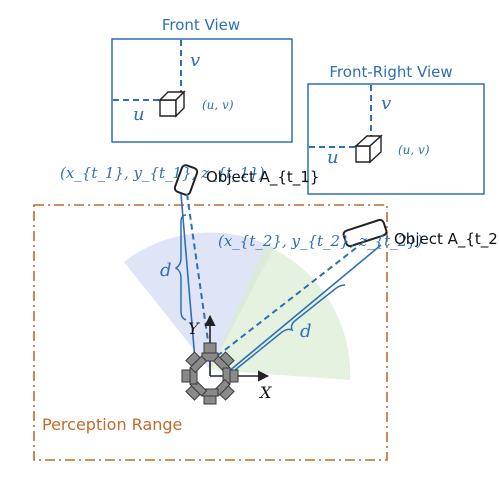 The width and height of the screenshot is (499, 489). I want to click on object-a-t2-coords: (x_{t_2}, y_{t_2}, z_{t_2}), so click(320, 241).